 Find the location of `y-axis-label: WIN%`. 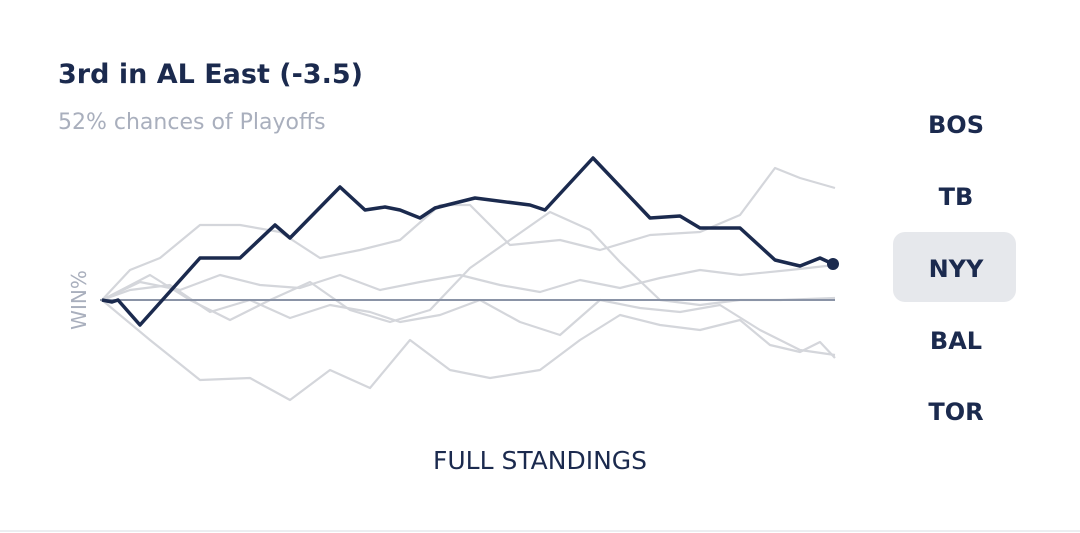

y-axis-label: WIN% is located at coordinates (79, 300).